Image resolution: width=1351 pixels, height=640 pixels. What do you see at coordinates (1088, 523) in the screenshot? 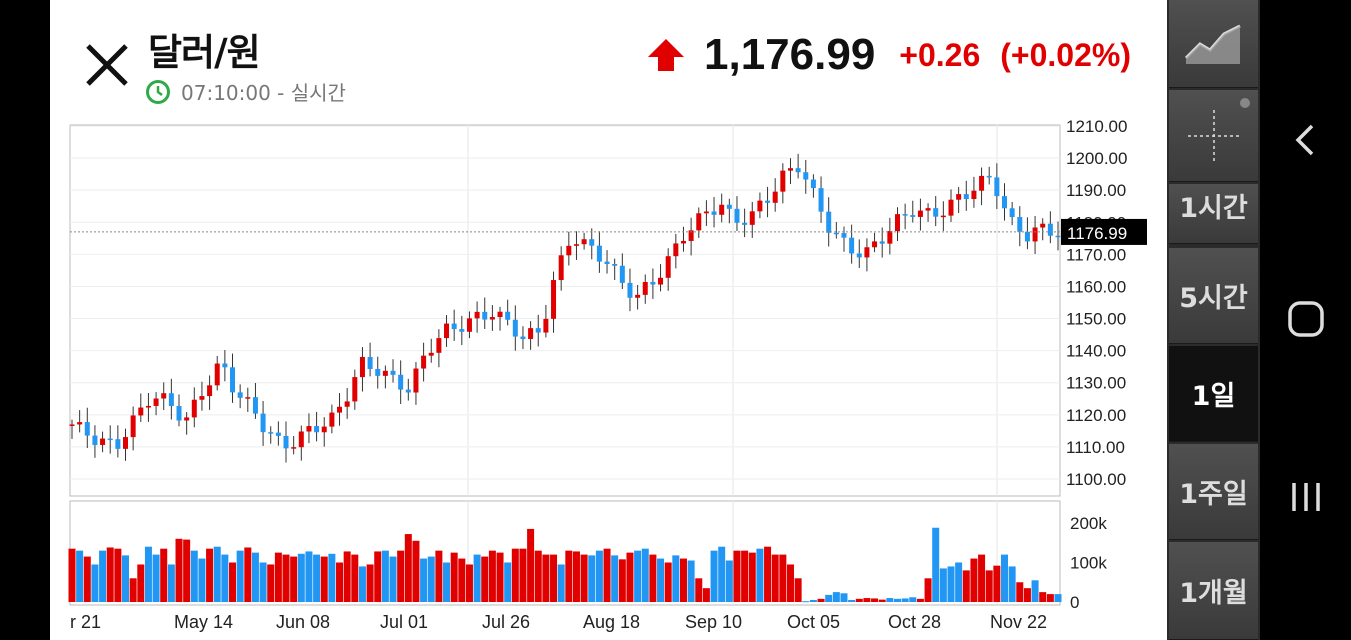
I see `volume-tick-label: 200k` at bounding box center [1088, 523].